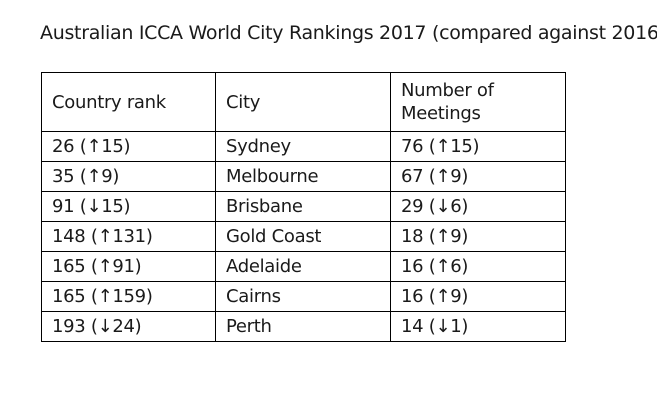 The height and width of the screenshot is (401, 657). I want to click on table-row: 165 (↑91) Adelaide 16 (↑6), so click(303, 266).